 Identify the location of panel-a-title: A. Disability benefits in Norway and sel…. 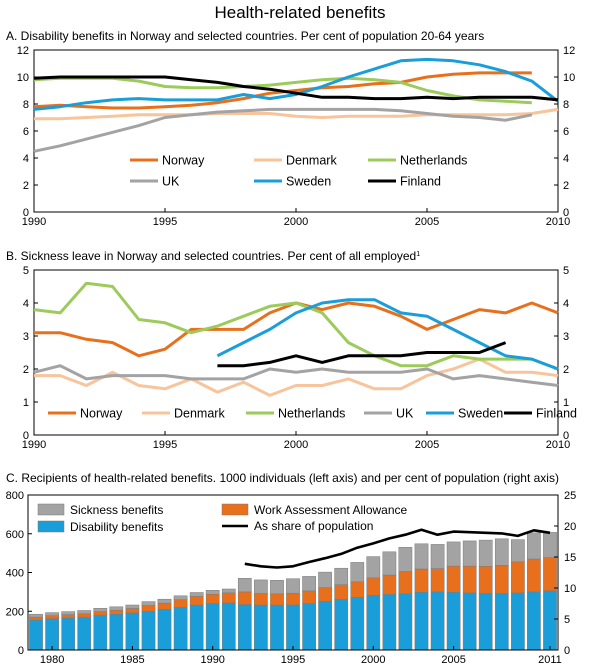
(245, 36).